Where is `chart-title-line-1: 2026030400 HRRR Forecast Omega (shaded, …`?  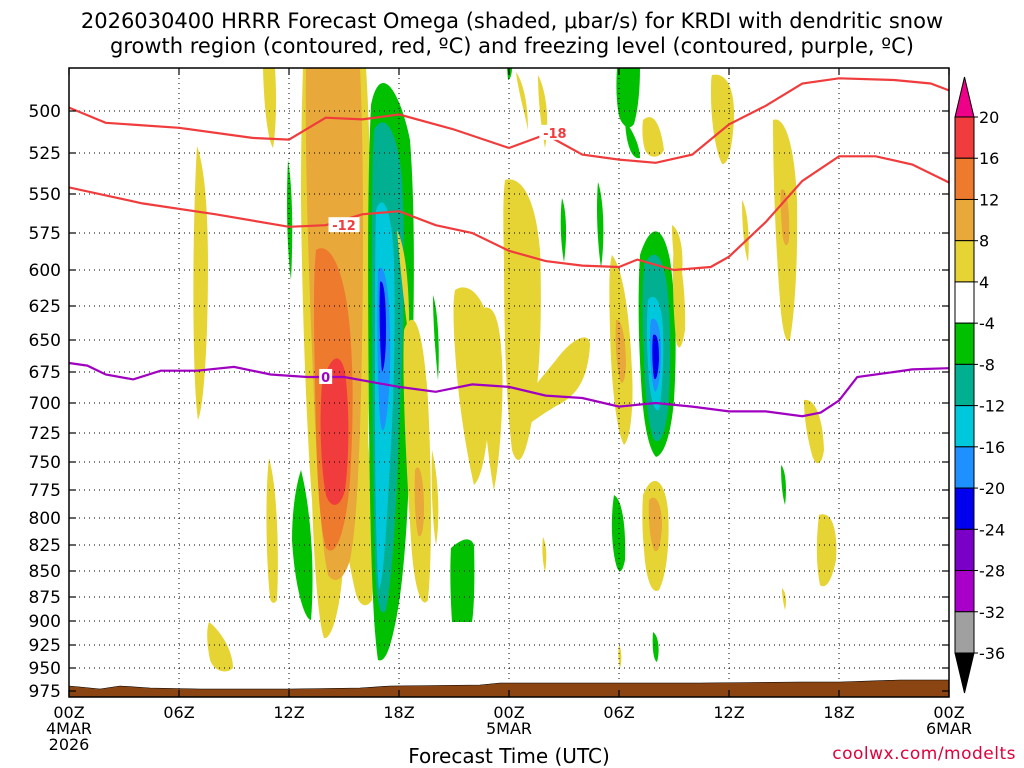
chart-title-line-1: 2026030400 HRRR Forecast Omega (shaded, … is located at coordinates (512, 21).